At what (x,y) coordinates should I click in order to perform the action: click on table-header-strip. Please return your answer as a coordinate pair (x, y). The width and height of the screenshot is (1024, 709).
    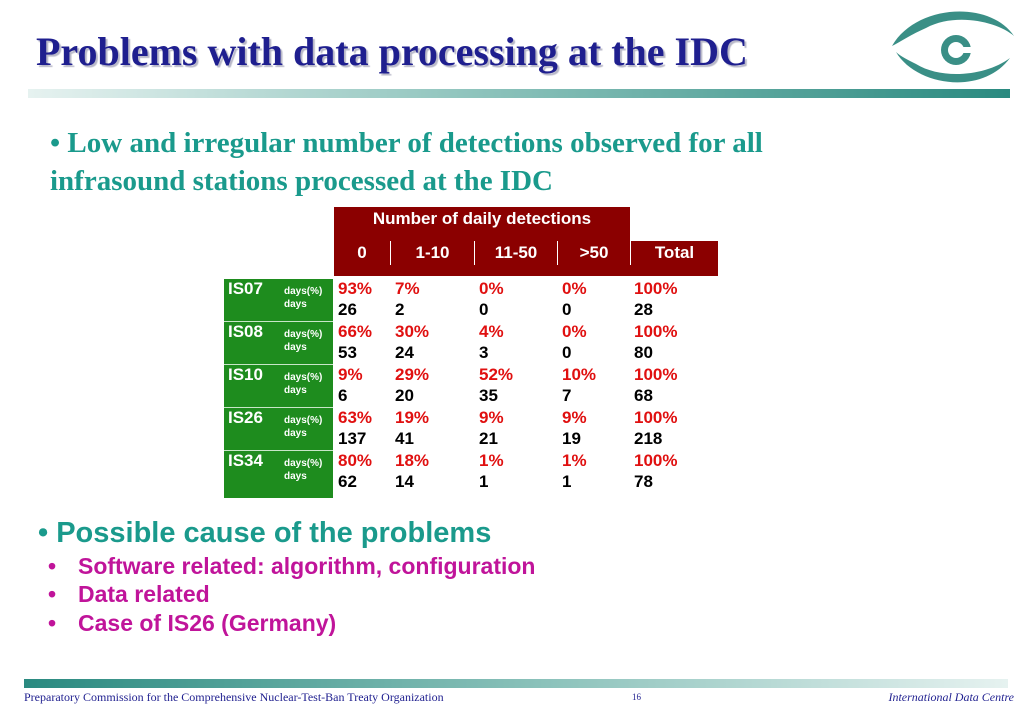
    Looking at the image, I should click on (526, 270).